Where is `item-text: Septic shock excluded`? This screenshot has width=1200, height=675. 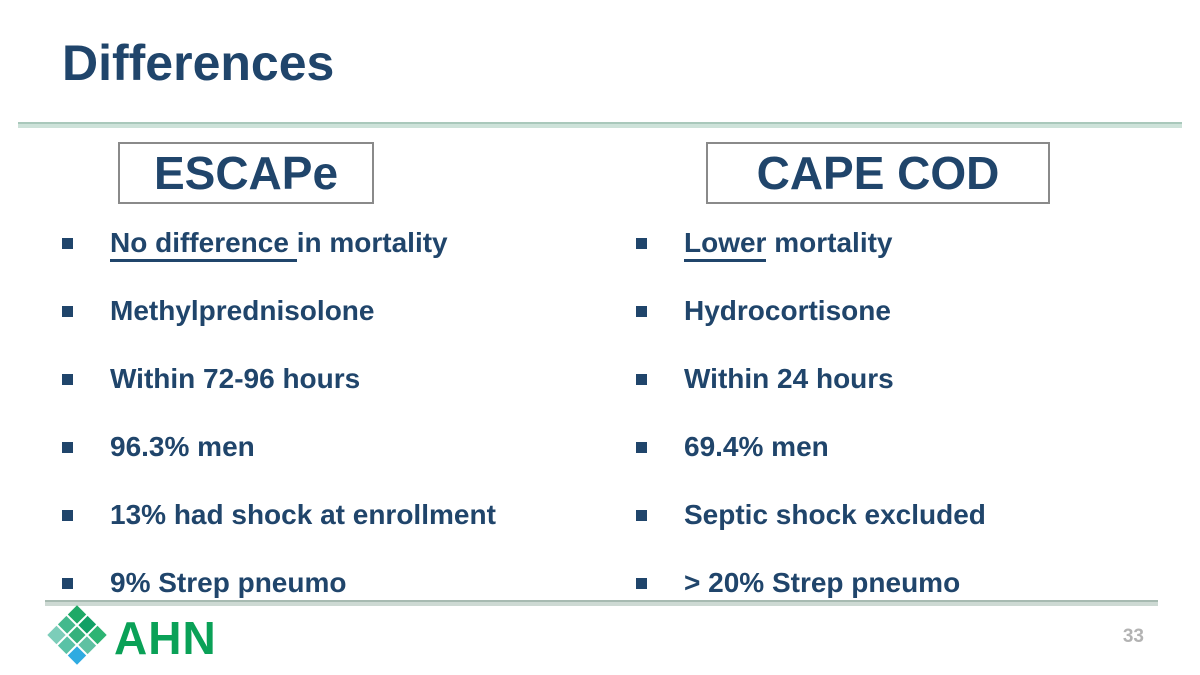
item-text: Septic shock excluded is located at coordinates (835, 514).